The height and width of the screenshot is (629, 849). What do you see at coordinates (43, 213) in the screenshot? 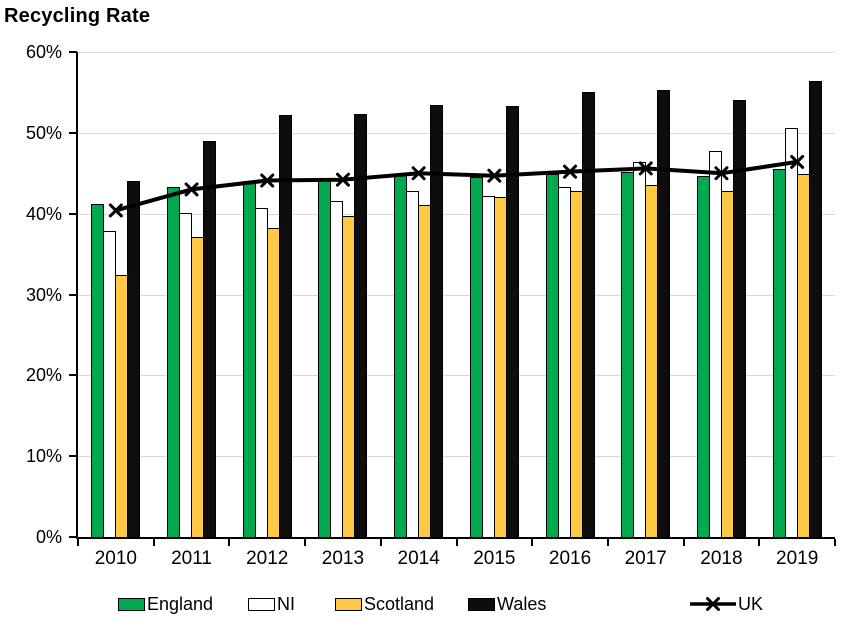
I see `y-axis-tick-label: 40%` at bounding box center [43, 213].